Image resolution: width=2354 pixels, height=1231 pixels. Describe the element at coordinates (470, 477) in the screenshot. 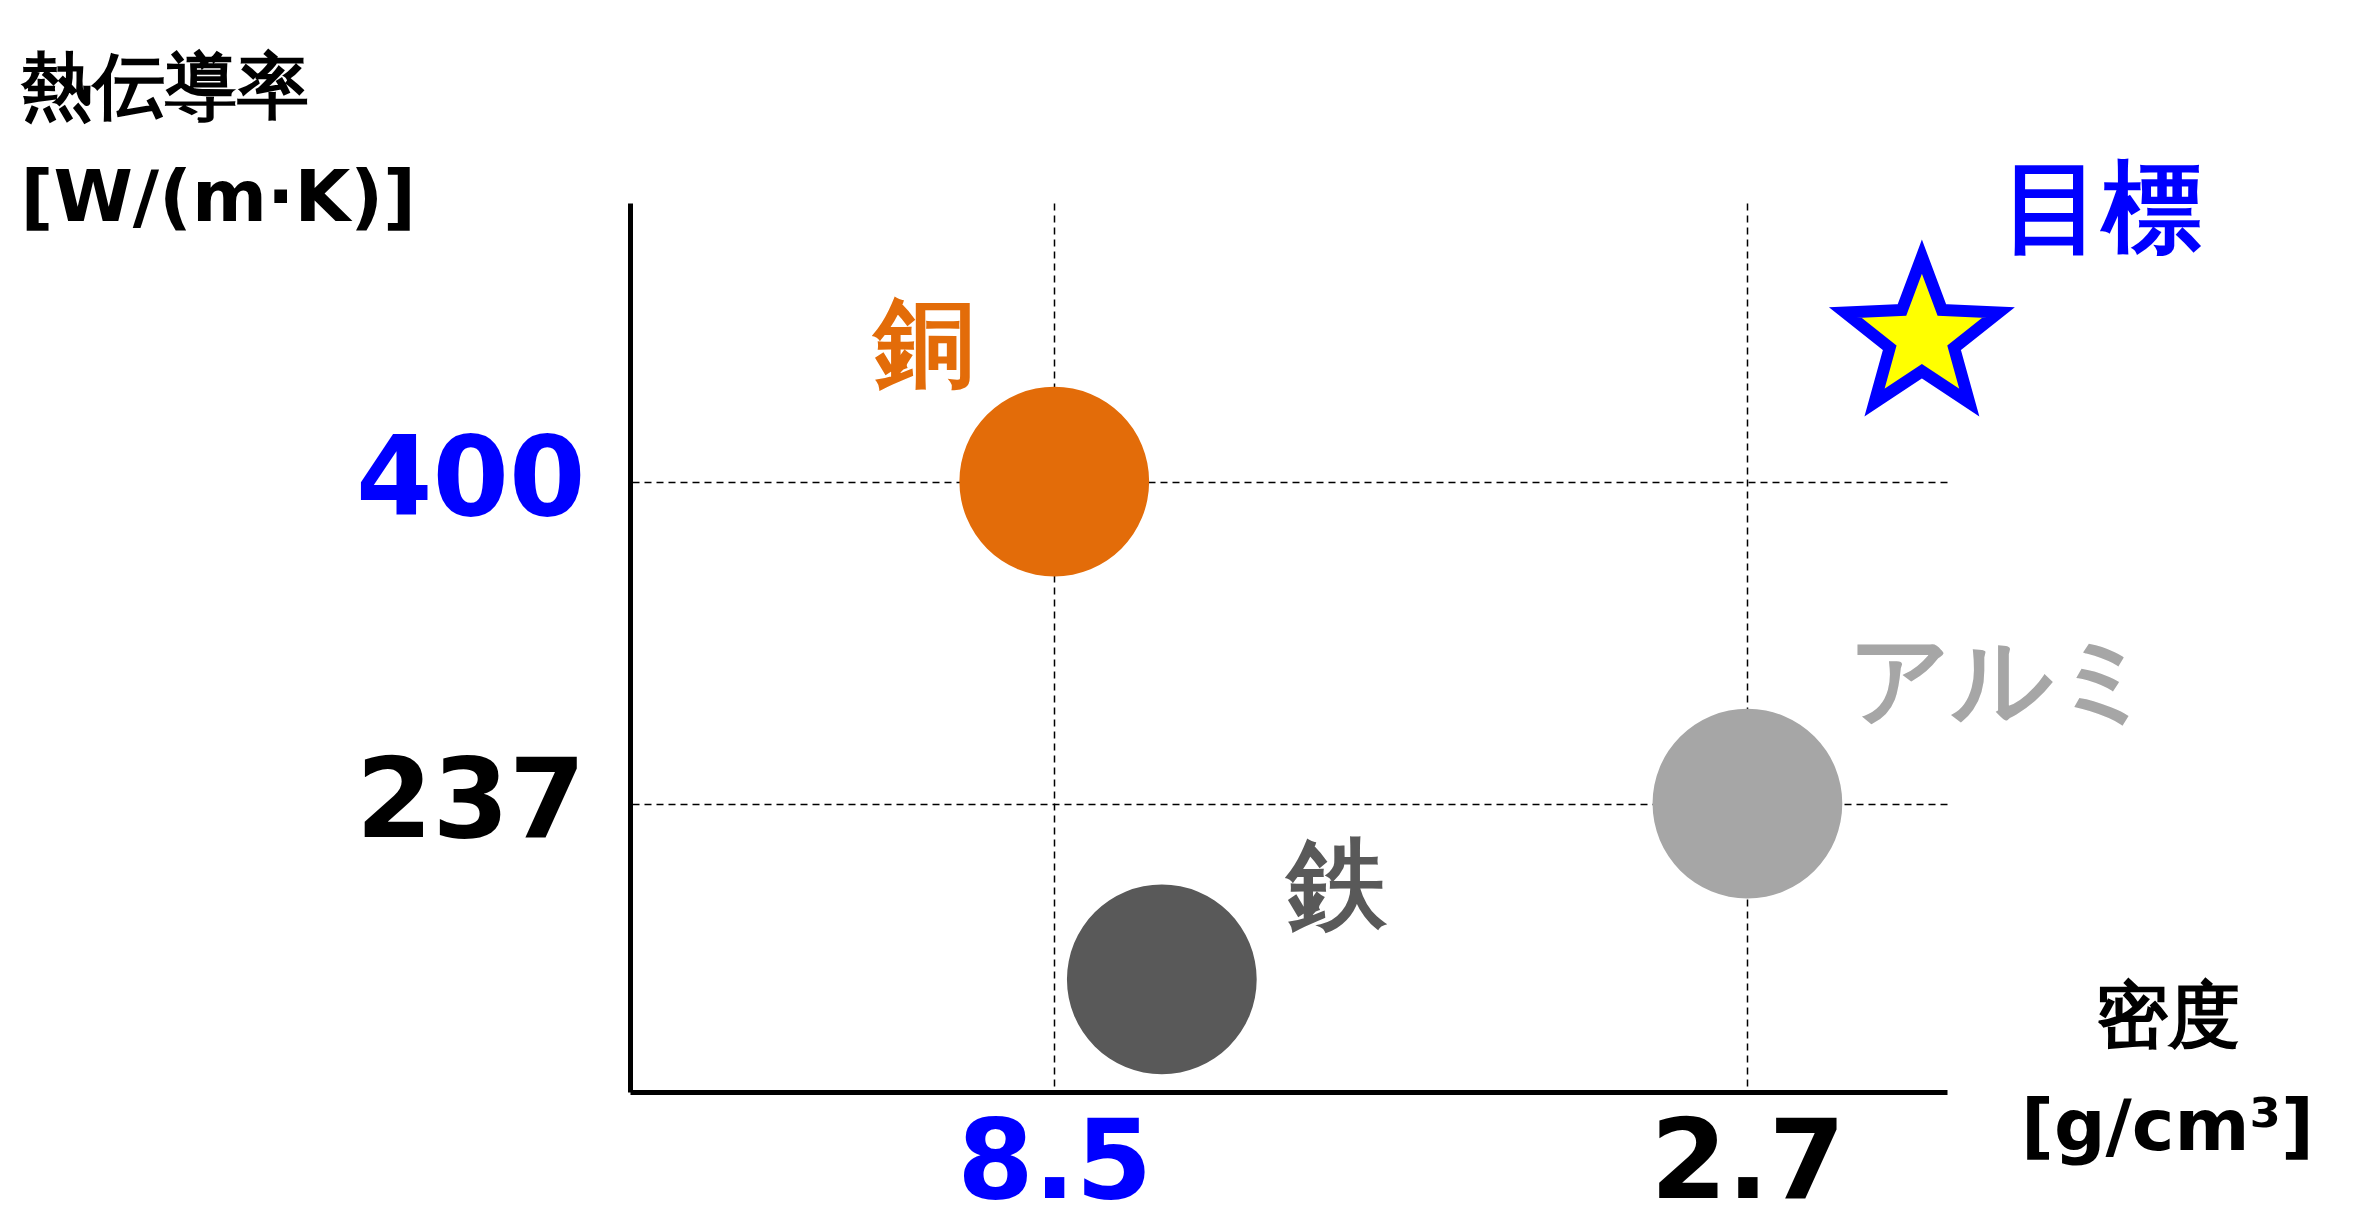

I see `y-tick-label: 400` at that location.